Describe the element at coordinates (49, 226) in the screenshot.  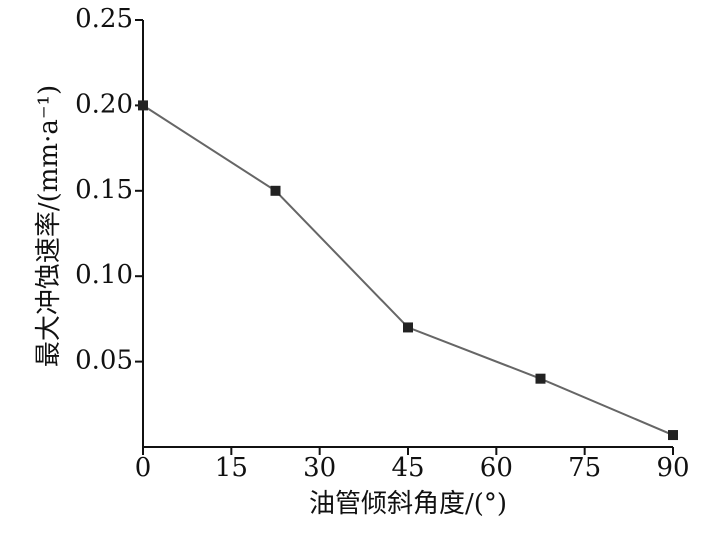
I see `y-axis-label: 最大冲蚀速率/(mm·a⁻¹)` at that location.